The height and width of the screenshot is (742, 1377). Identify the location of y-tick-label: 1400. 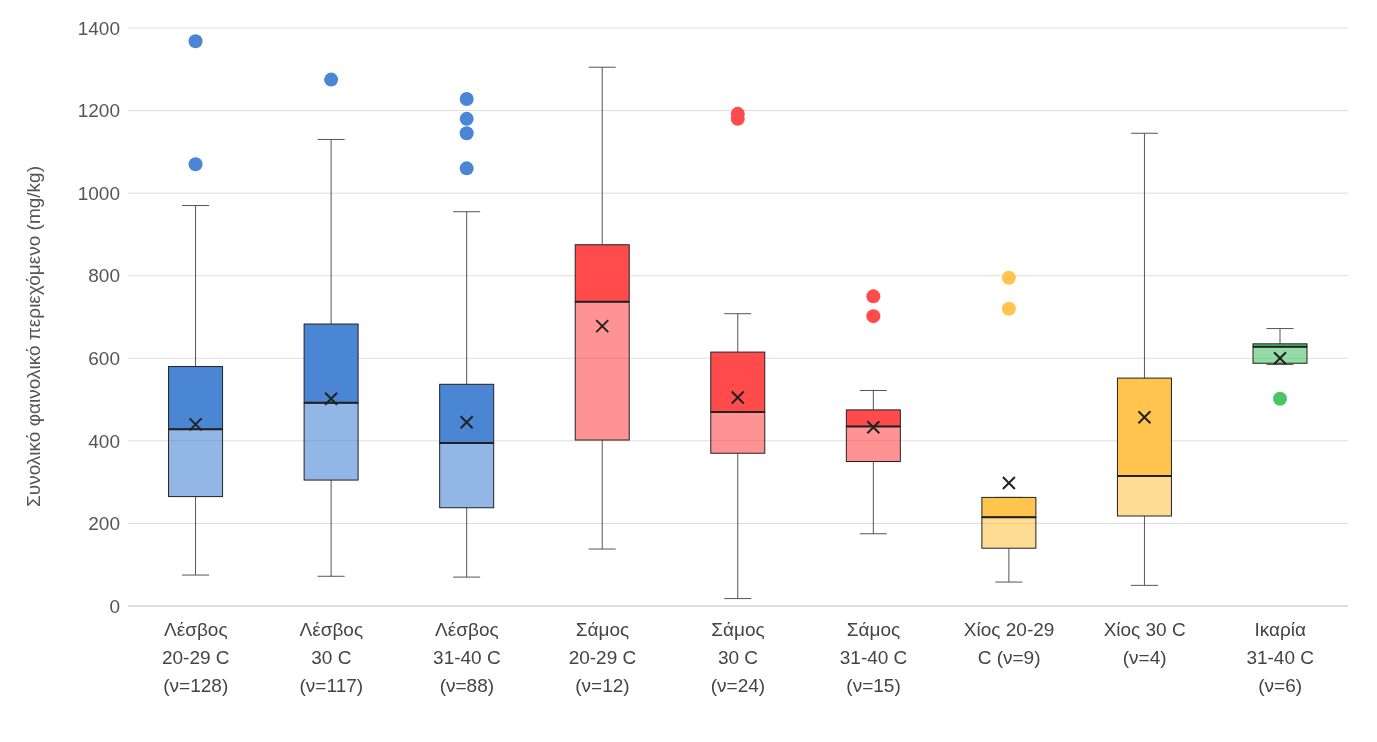
(98, 28).